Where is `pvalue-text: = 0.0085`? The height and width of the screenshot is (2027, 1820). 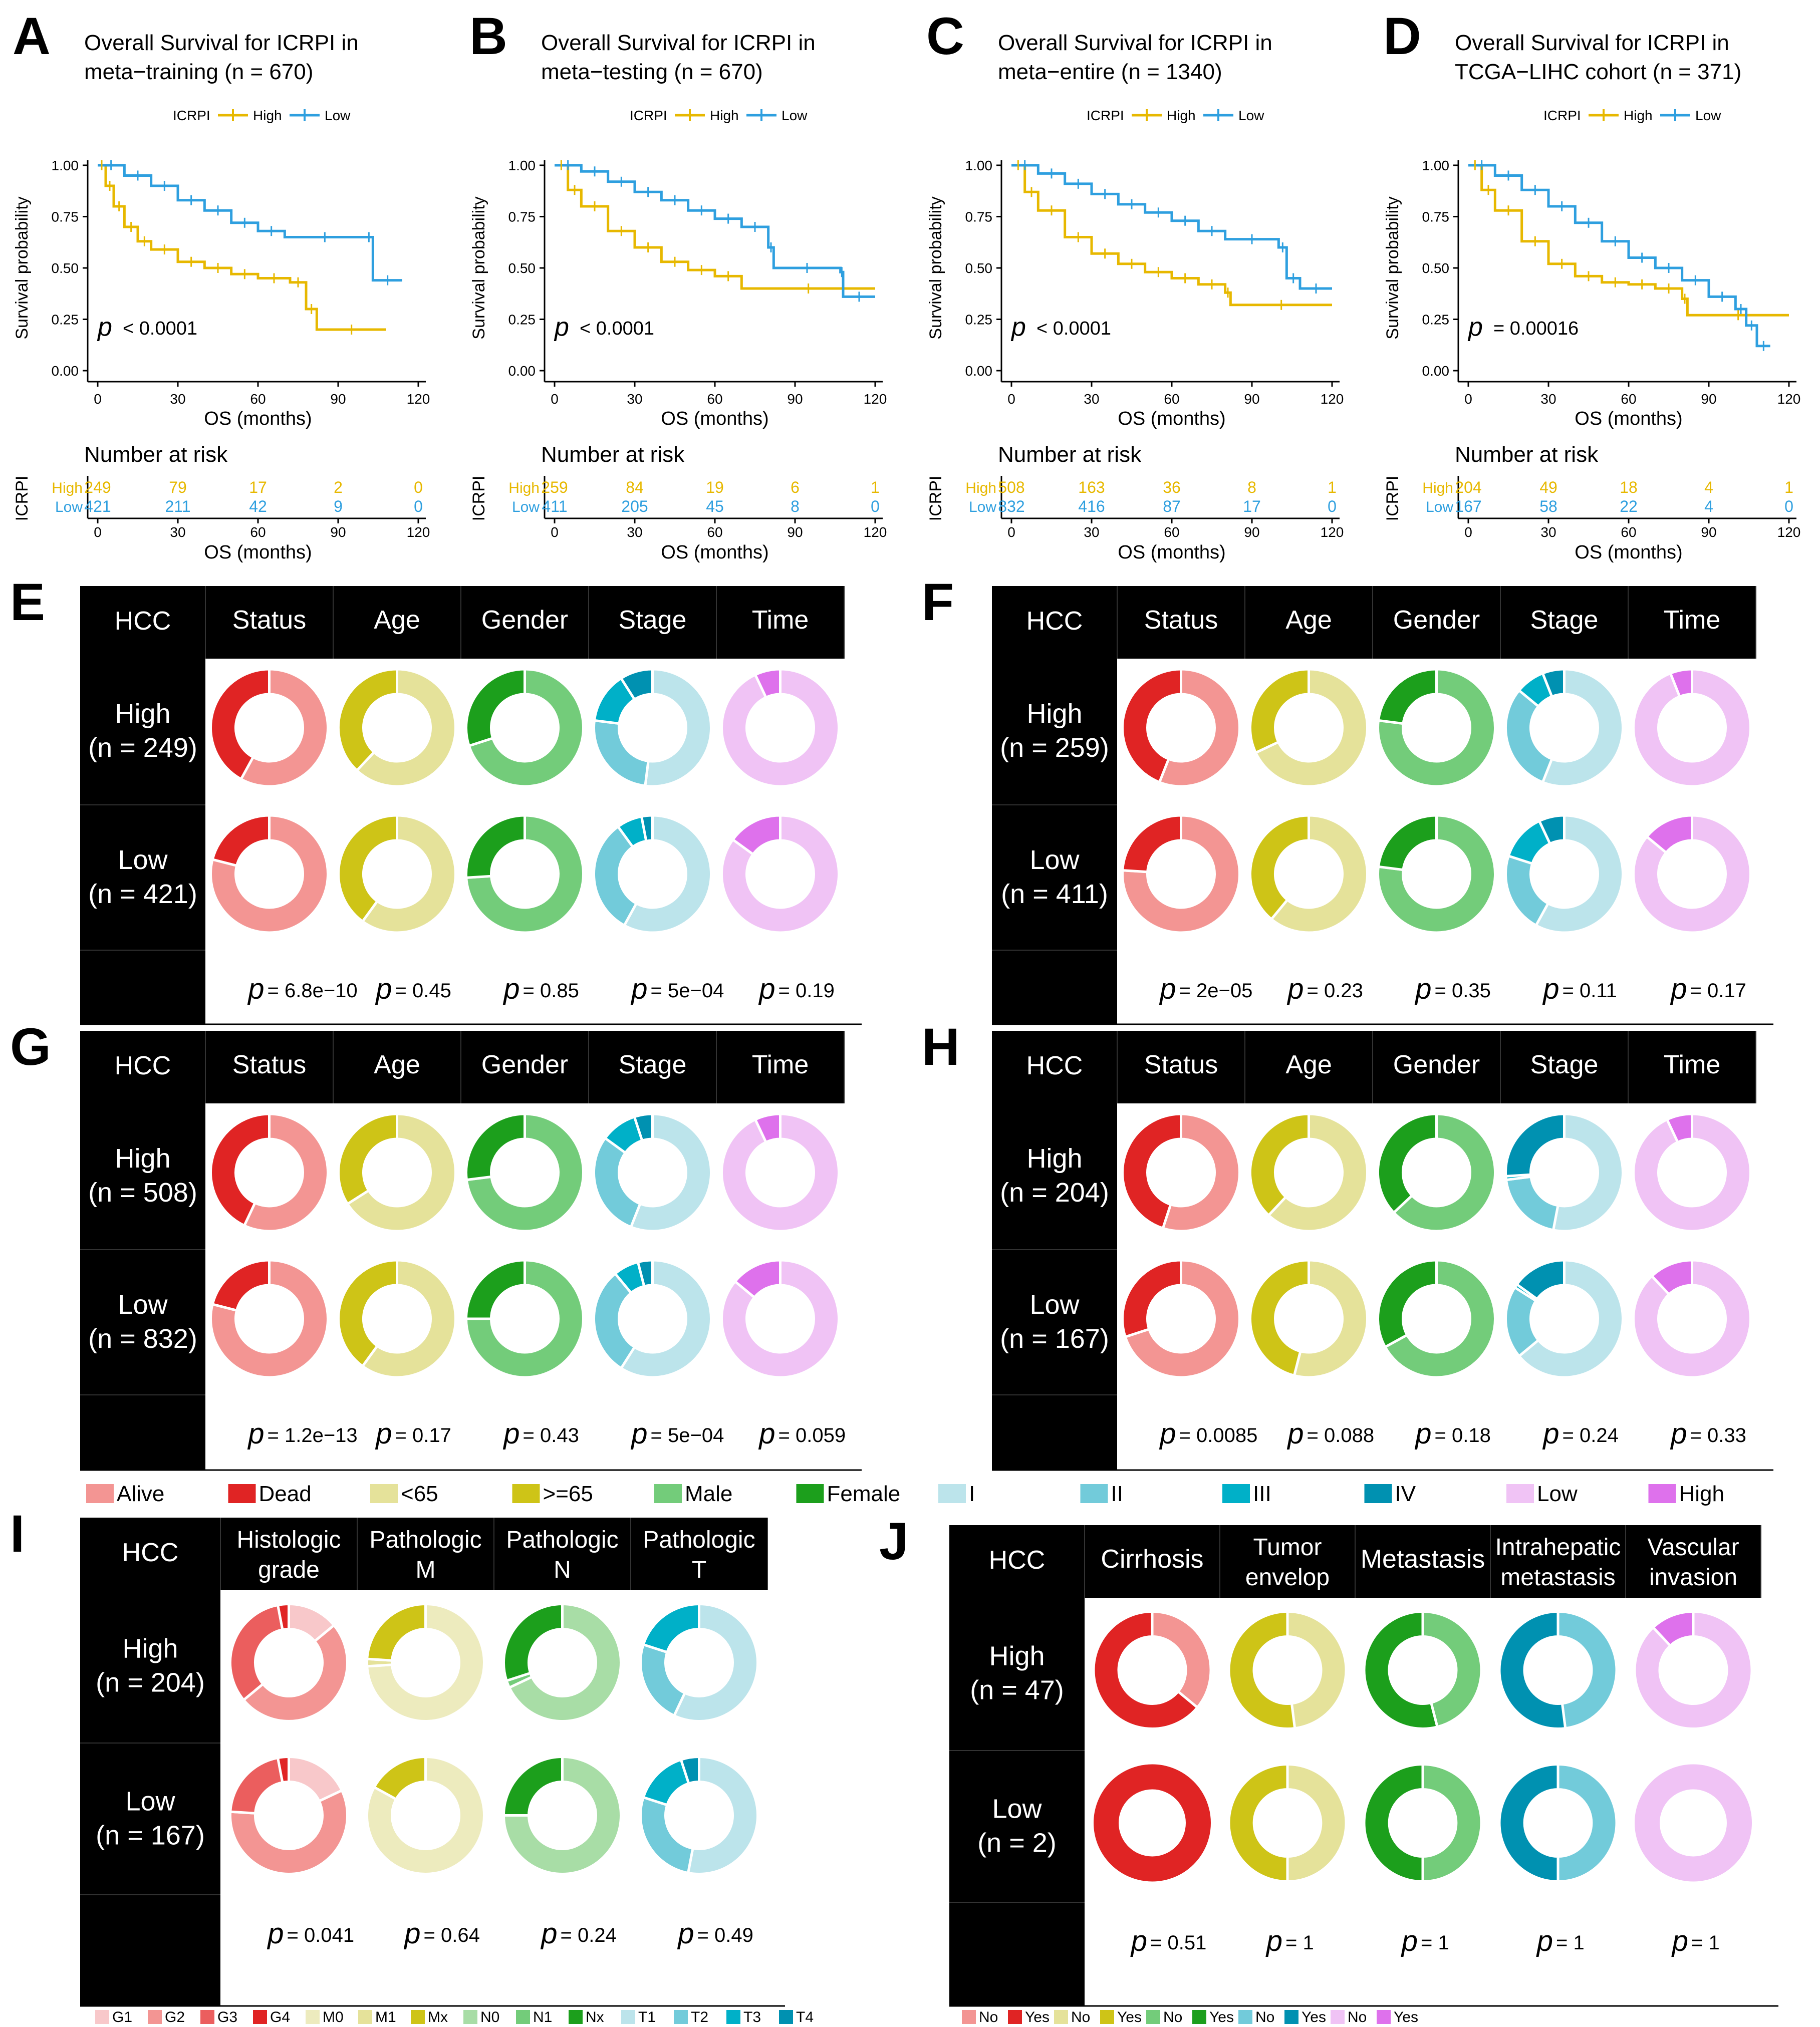 pvalue-text: = 0.0085 is located at coordinates (1218, 1435).